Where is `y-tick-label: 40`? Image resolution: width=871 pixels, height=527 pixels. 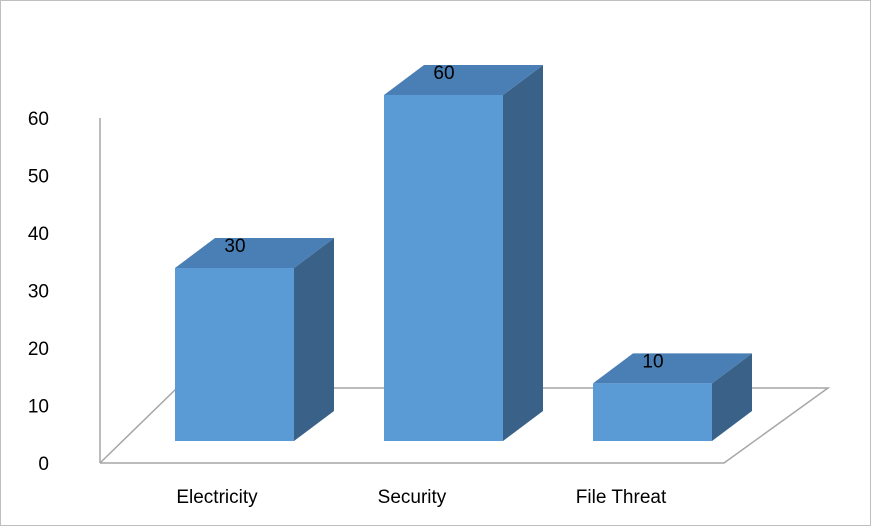
y-tick-label: 40 is located at coordinates (38, 234).